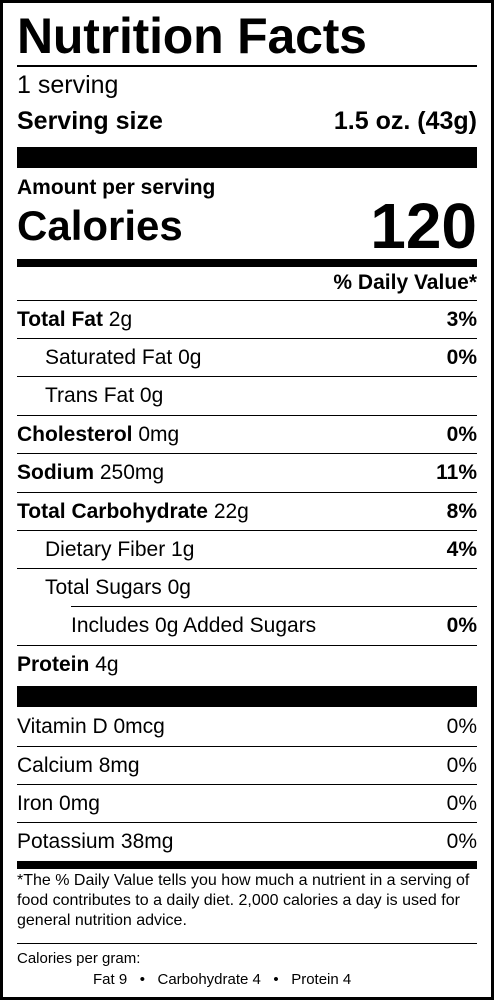  Describe the element at coordinates (261, 550) in the screenshot. I see `nutrient-row-dietary-fiber: Dietary Fiber 1g 4%` at that location.